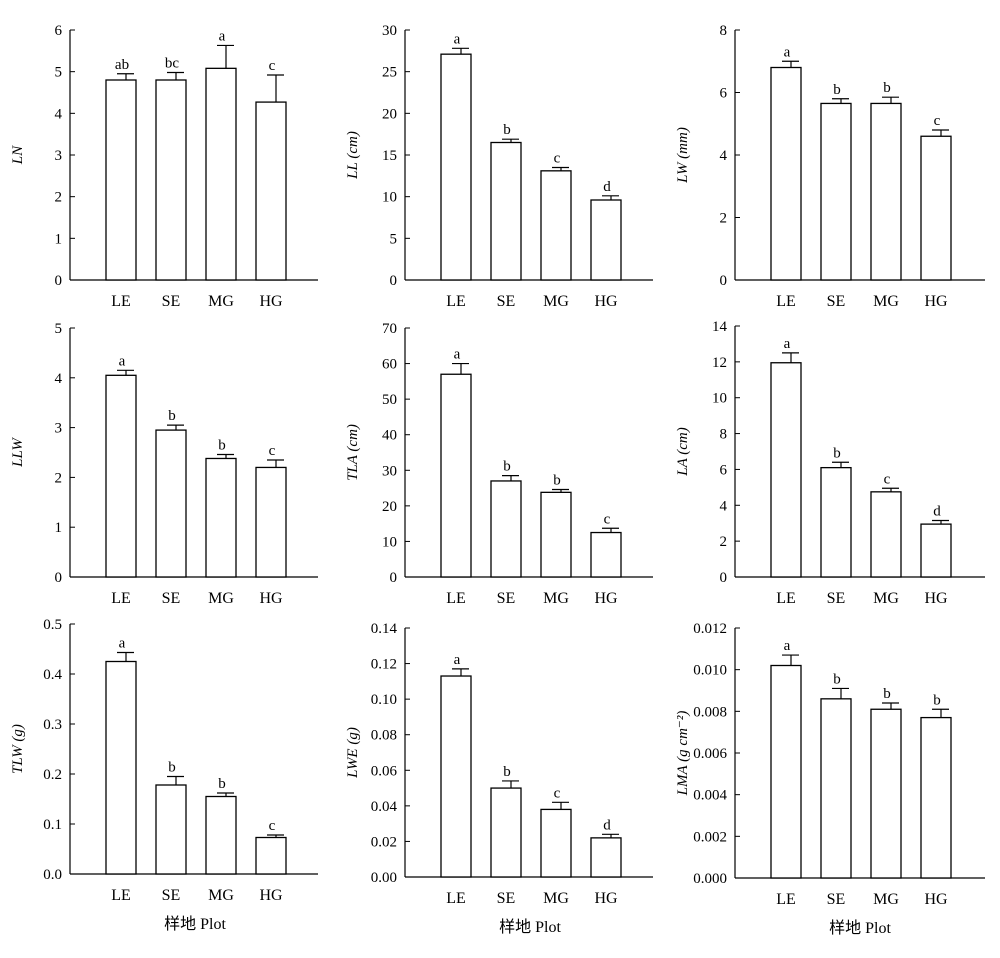 This screenshot has width=1000, height=958. Describe the element at coordinates (384, 629) in the screenshot. I see `y-tick-label: 0.14` at that location.